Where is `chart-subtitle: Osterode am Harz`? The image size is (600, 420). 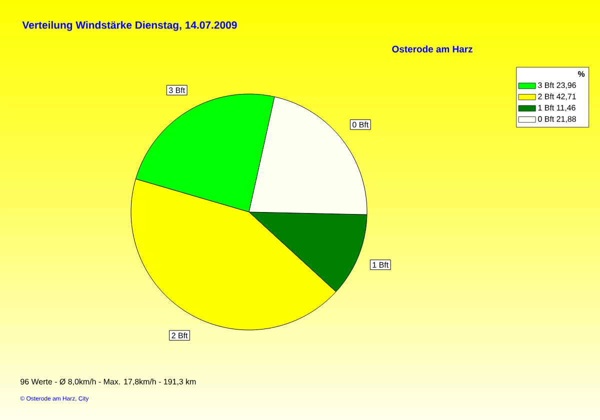
chart-subtitle: Osterode am Harz is located at coordinates (432, 49).